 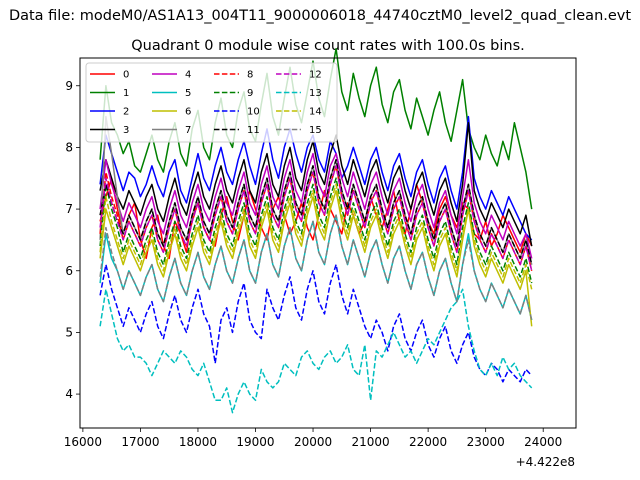 I want to click on legend-label-12: 12, so click(x=315, y=75).